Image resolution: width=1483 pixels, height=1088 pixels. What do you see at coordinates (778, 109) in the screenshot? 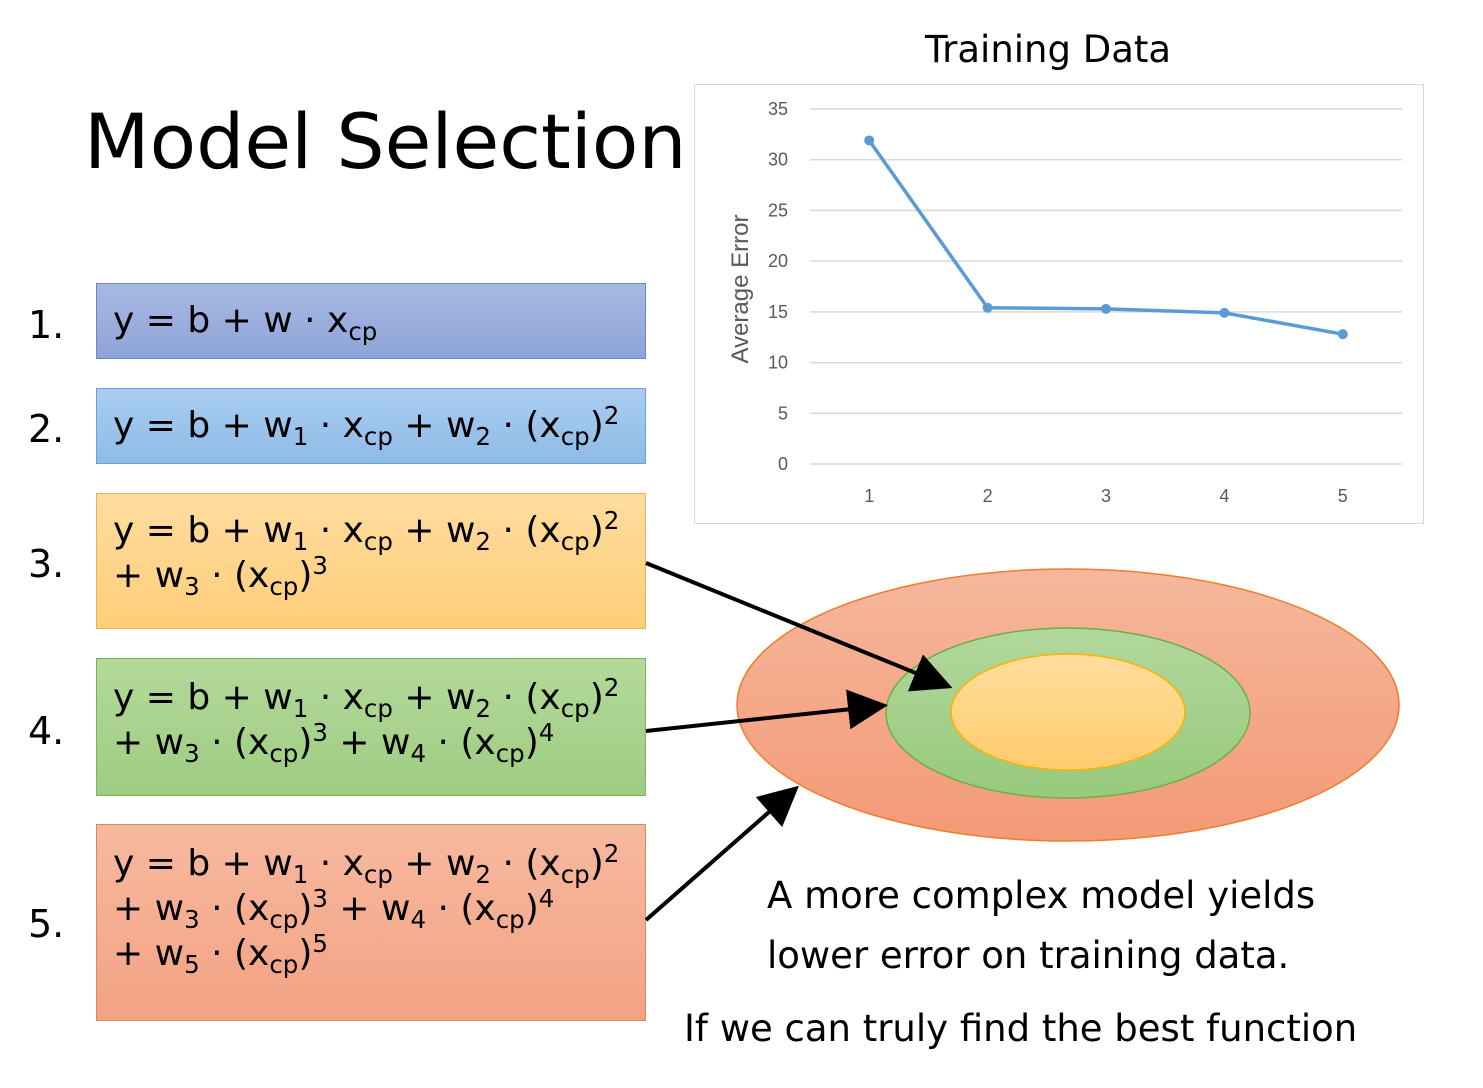
I see `y-tick-label: 35` at bounding box center [778, 109].